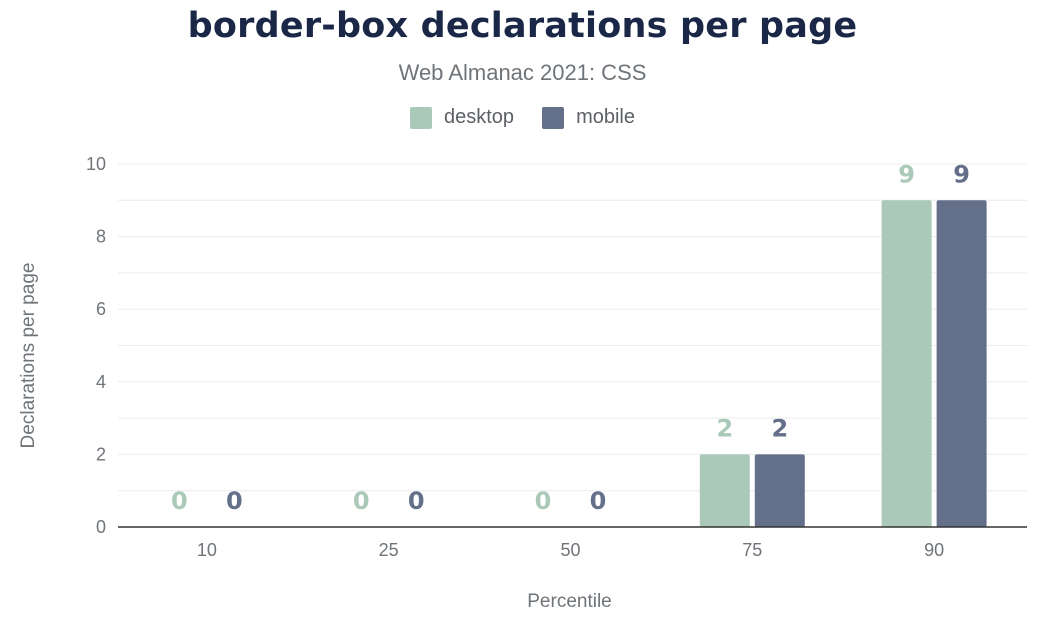  I want to click on y-tick-label: 4, so click(101, 382).